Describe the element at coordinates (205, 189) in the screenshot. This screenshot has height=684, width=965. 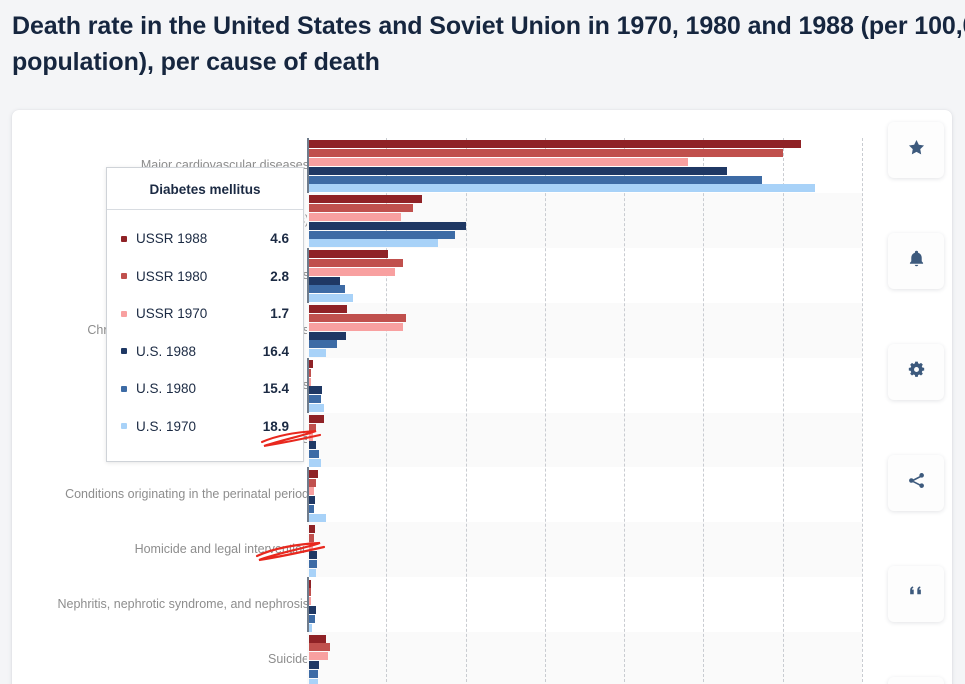
I see `tooltip-title: Diabetes mellitus` at that location.